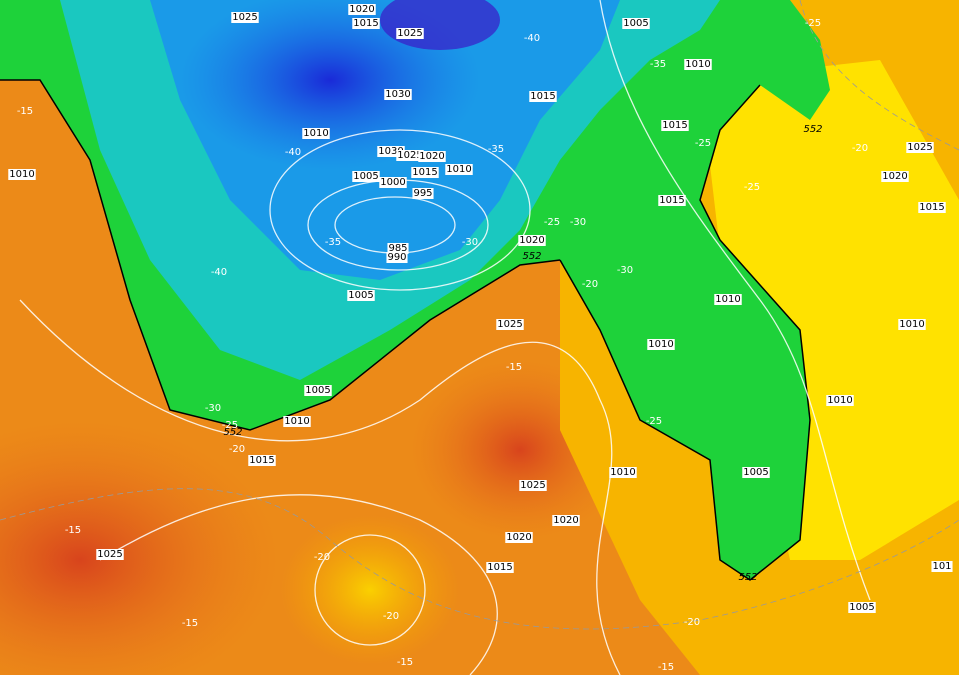  I want to click on isobar-label: 101, so click(941, 566).